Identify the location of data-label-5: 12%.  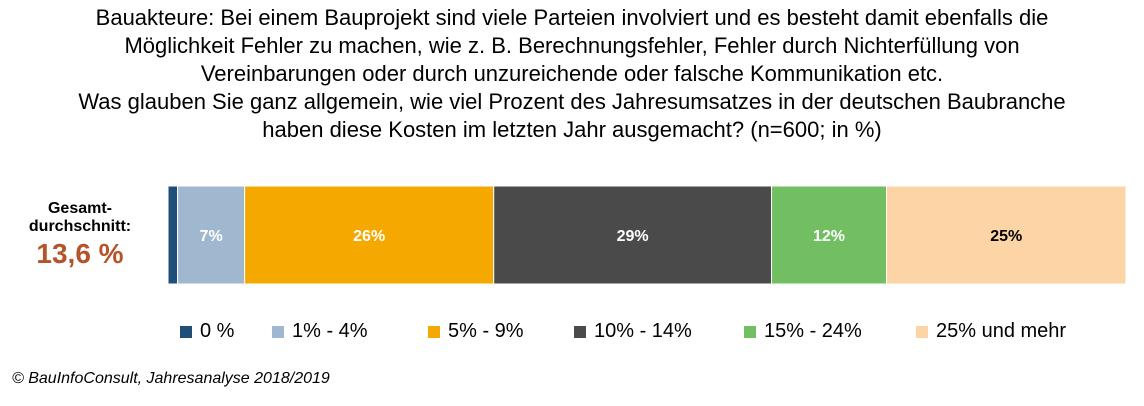
(829, 236).